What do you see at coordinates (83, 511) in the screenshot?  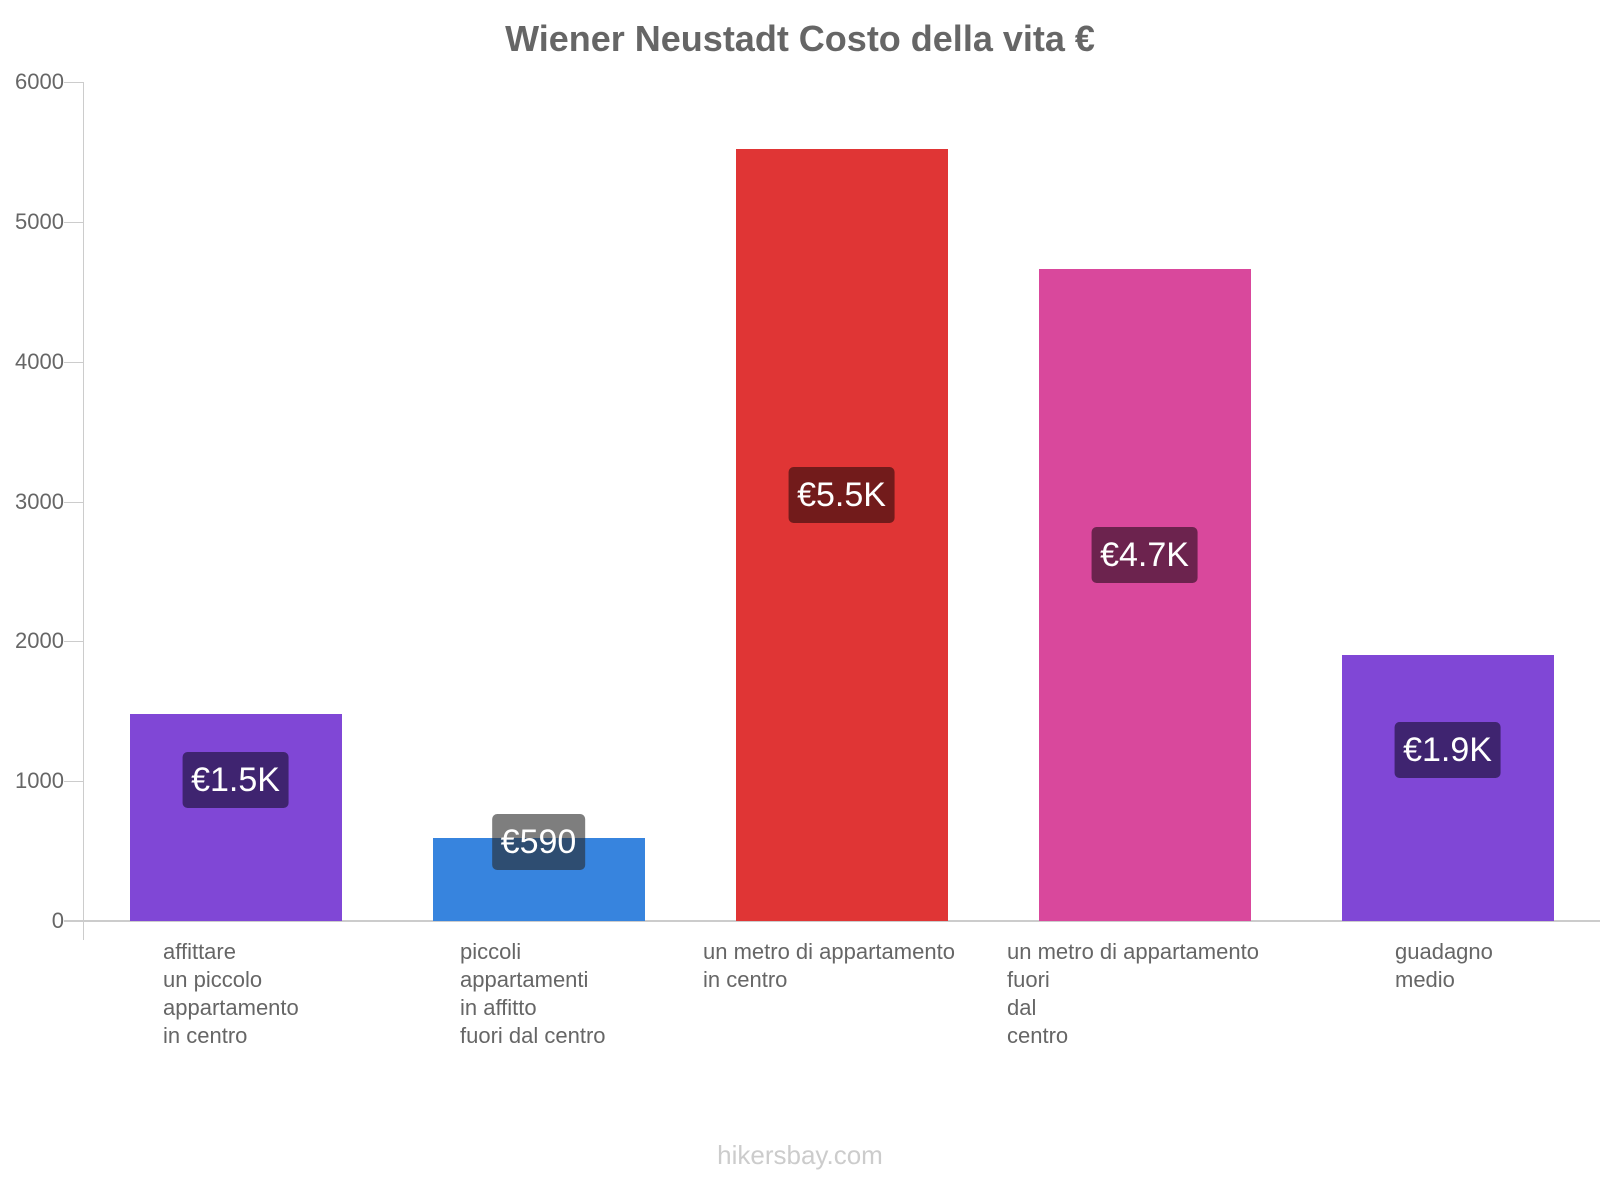 I see `y-axis-line` at bounding box center [83, 511].